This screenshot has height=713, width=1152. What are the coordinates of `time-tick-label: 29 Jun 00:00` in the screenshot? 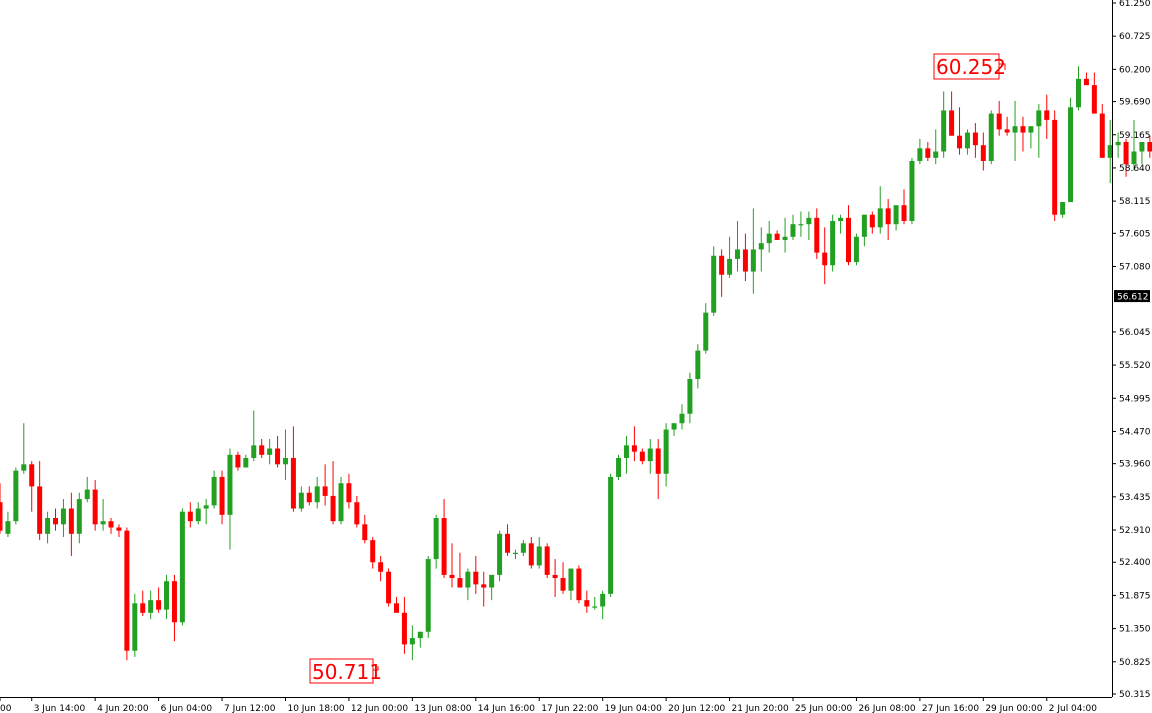 It's located at (1013, 708).